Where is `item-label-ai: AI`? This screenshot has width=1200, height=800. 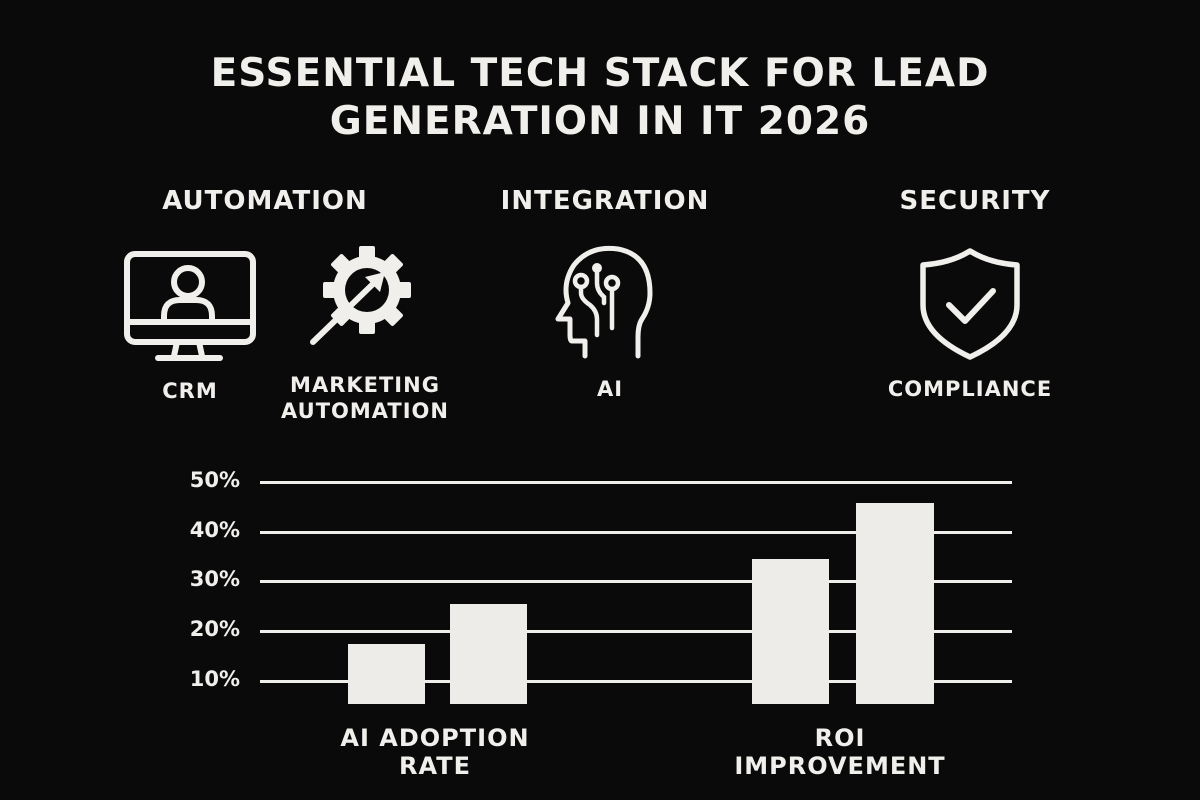
item-label-ai: AI is located at coordinates (610, 389).